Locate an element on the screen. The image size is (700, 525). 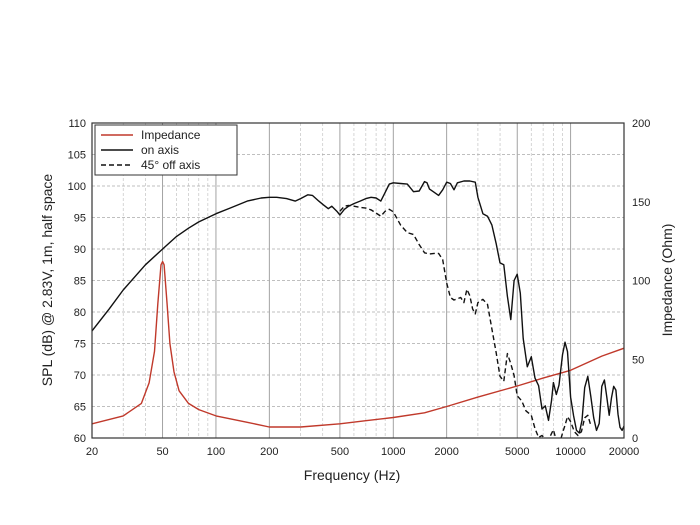
x-tick-label: 2000 is located at coordinates (446, 452).